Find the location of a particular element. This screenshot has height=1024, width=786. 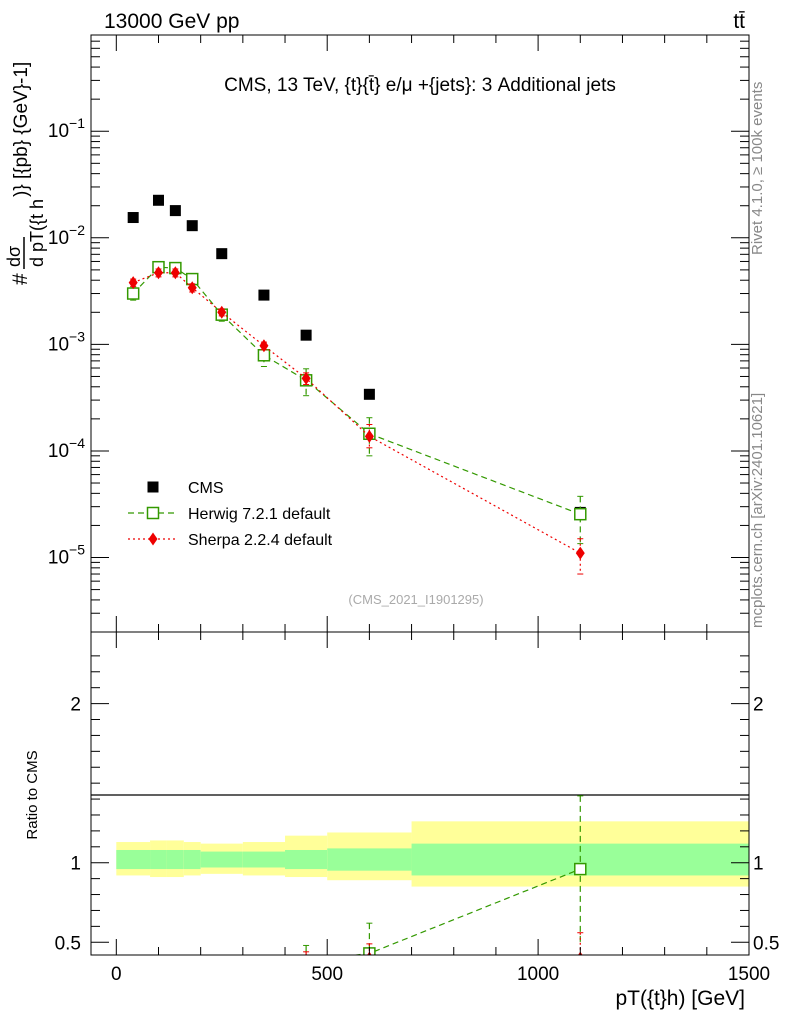

ratio-x-tick-label: 500 is located at coordinates (327, 974).